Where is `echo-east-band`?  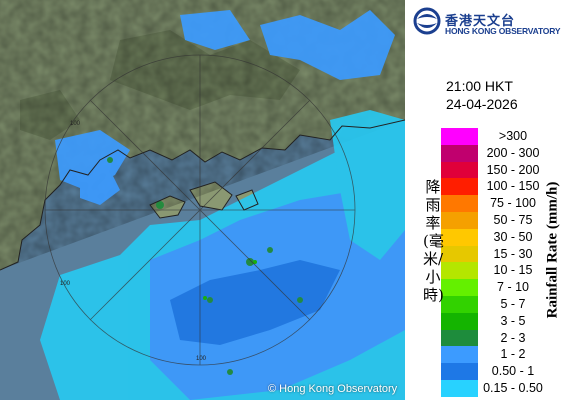
echo-east-band is located at coordinates (367, 185).